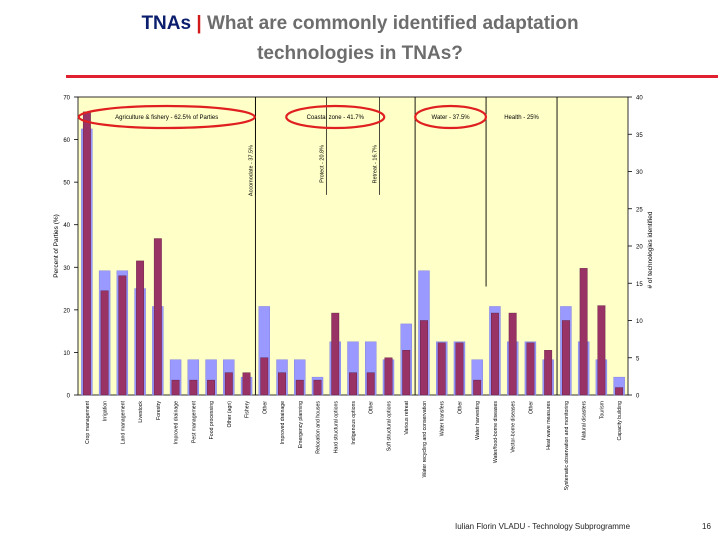  I want to click on sector-label: Agriculture & fishery - 62.5% of Parties, so click(166, 118).